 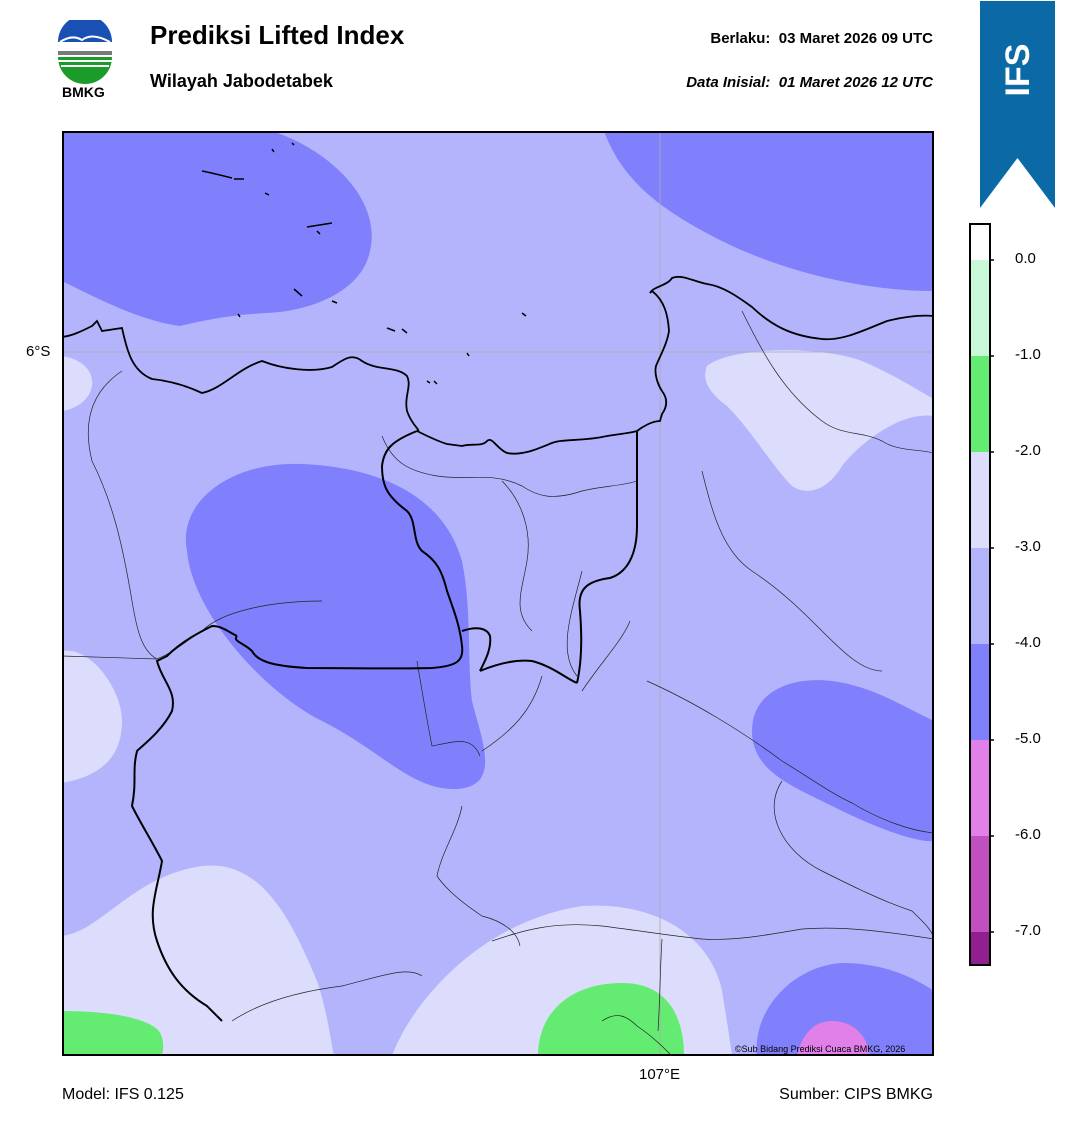 I want to click on valid-value: 03 Maret 2026 09 UTC, so click(x=855, y=38).